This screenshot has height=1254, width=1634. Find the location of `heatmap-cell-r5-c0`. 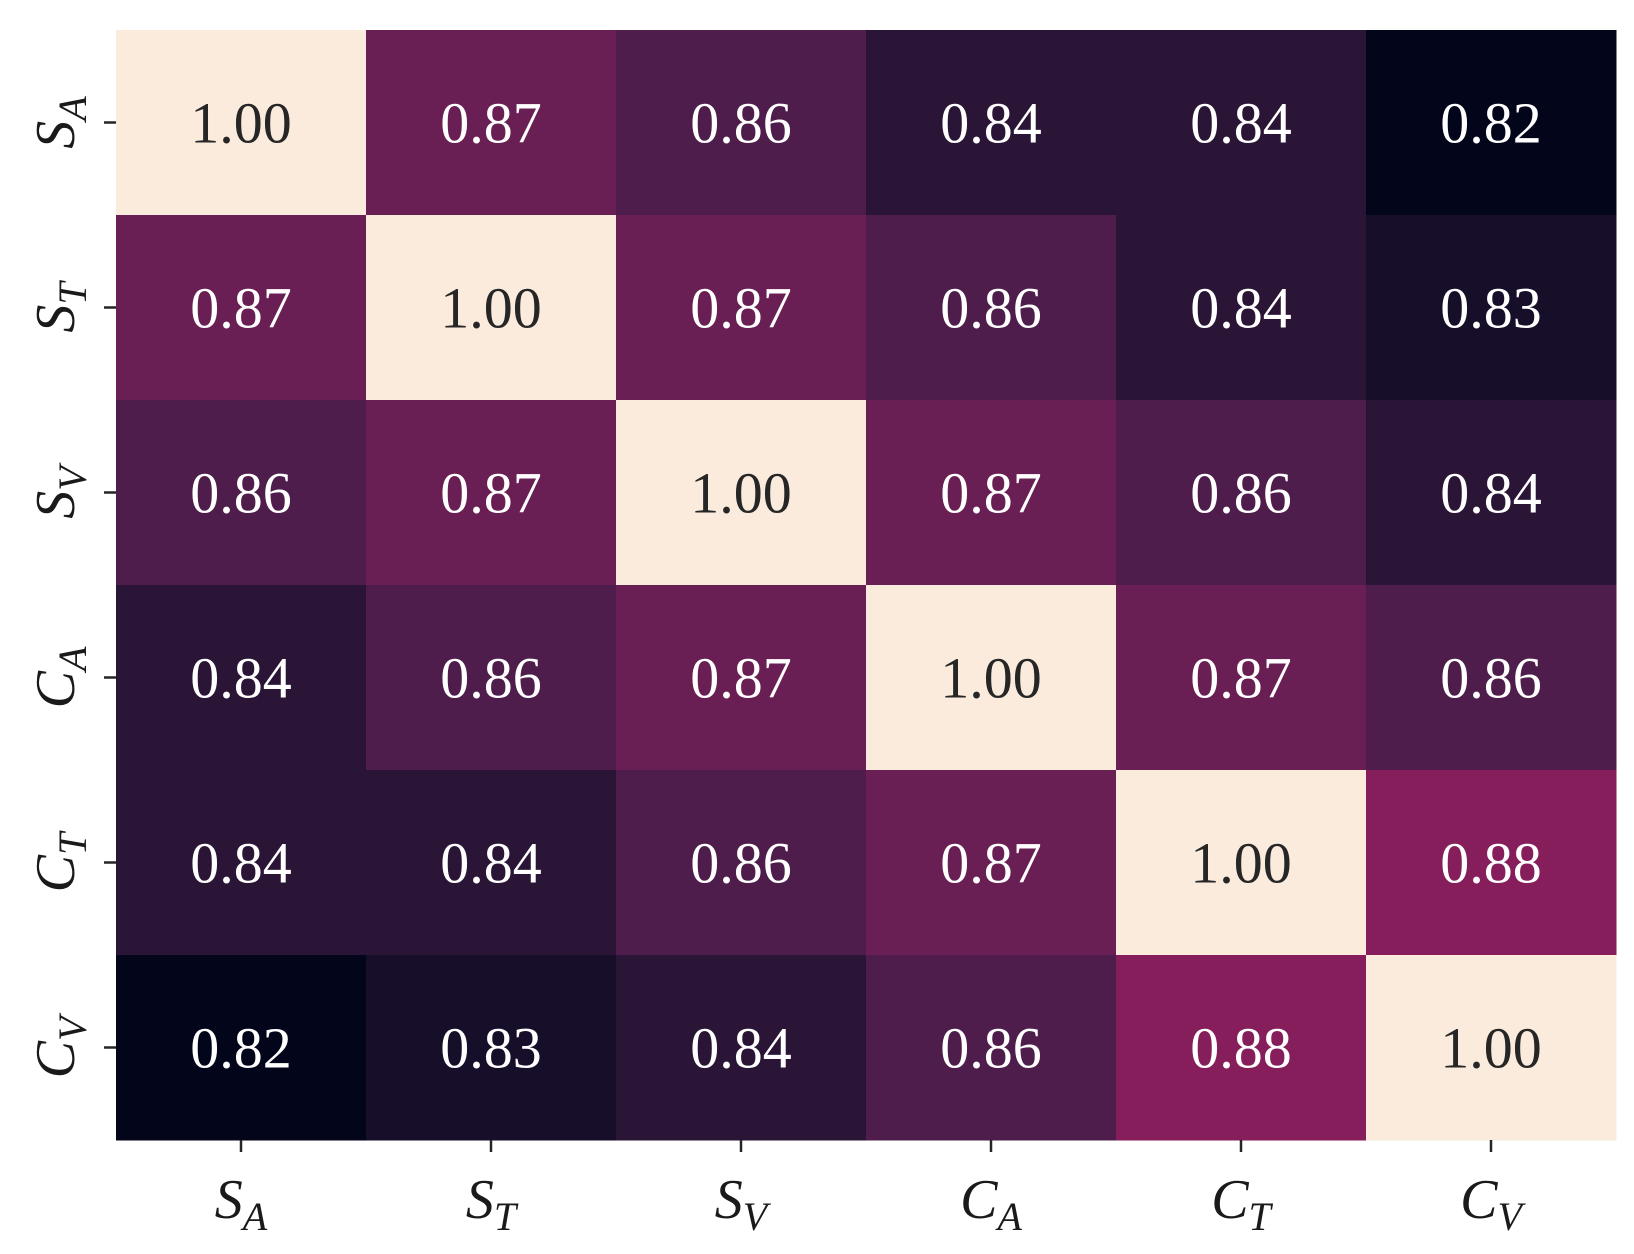

heatmap-cell-r5-c0 is located at coordinates (241, 1048).